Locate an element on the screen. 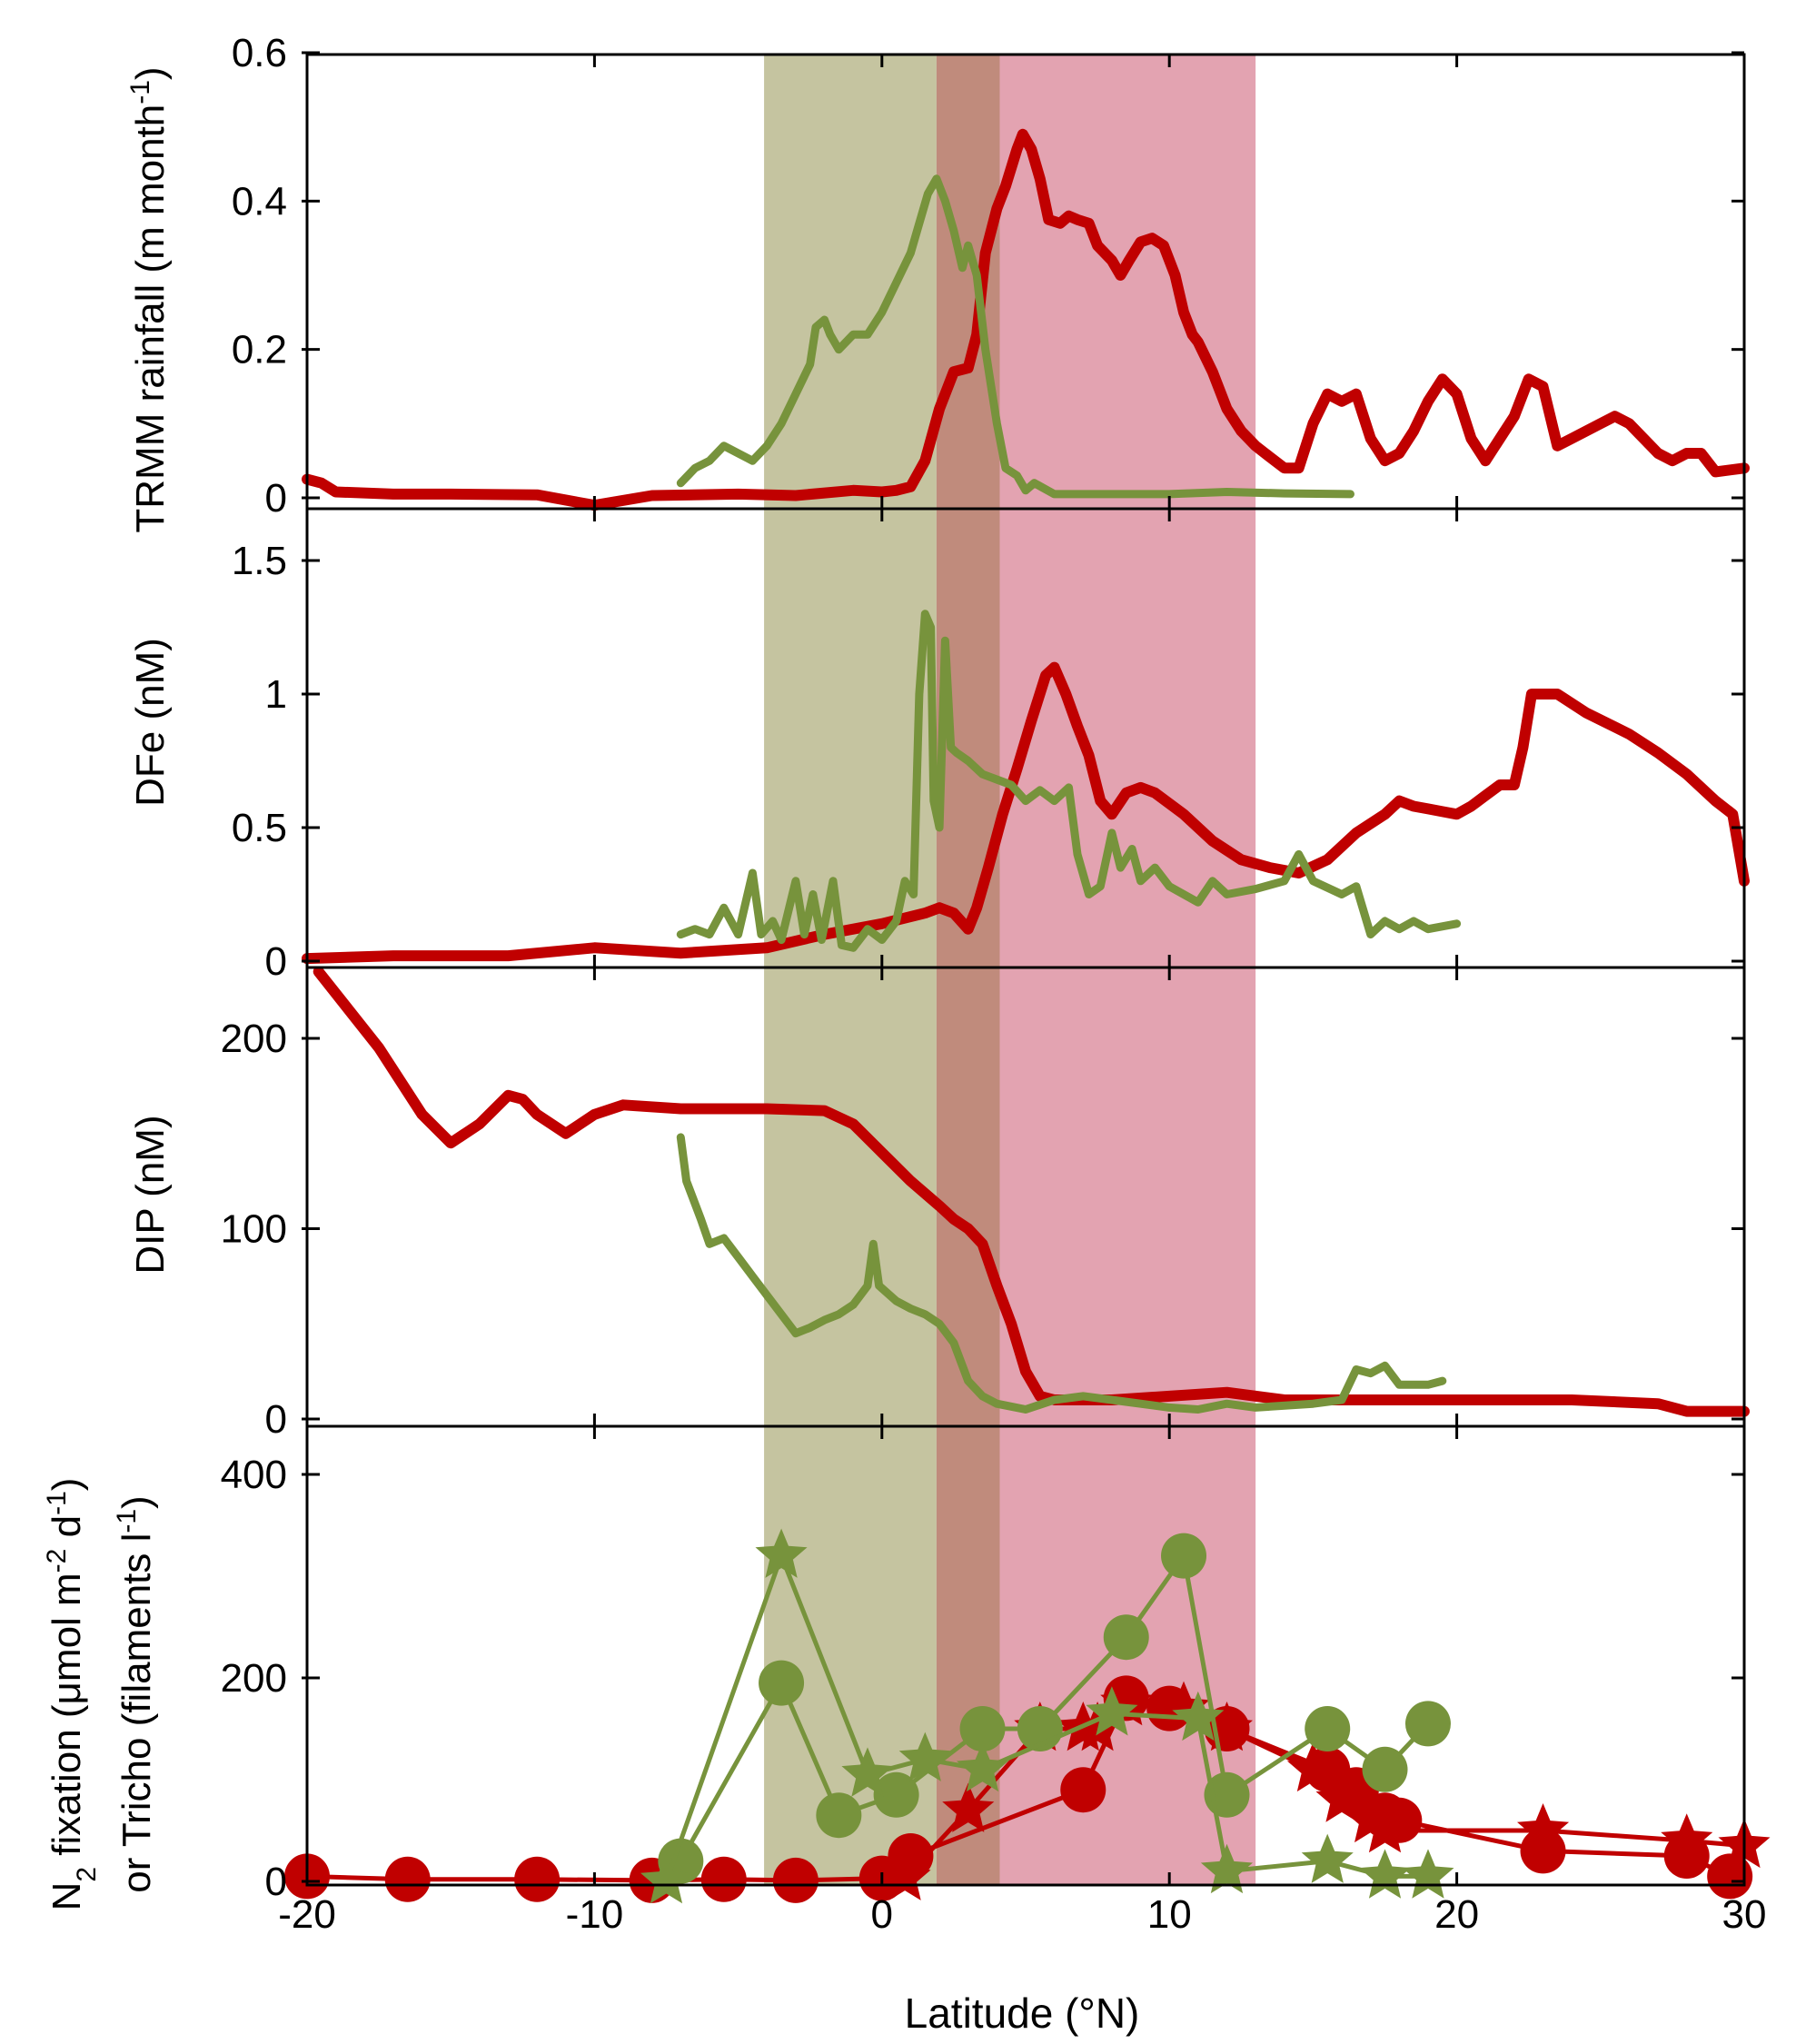  dip-y-tick-label-2: 100 is located at coordinates (254, 1230).